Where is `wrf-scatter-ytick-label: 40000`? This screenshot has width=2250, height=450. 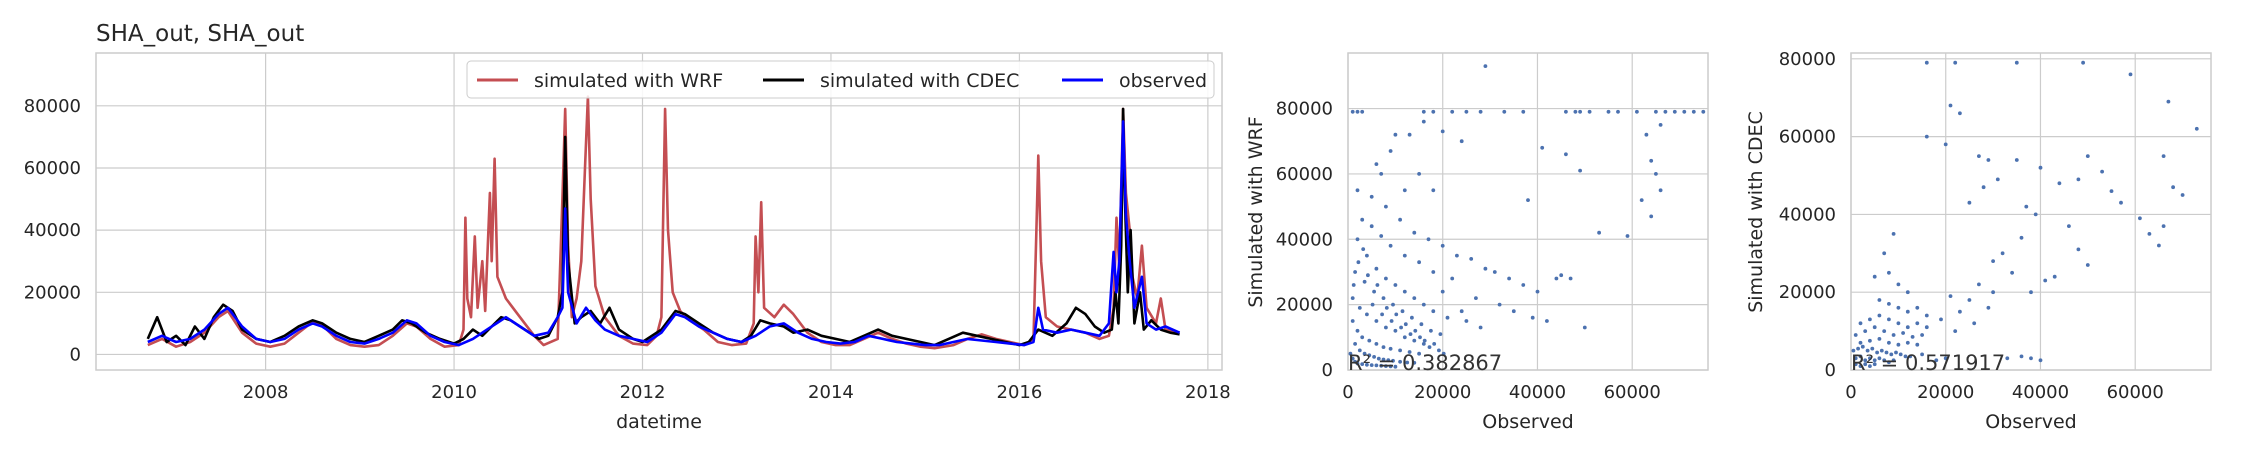 wrf-scatter-ytick-label: 40000 is located at coordinates (1304, 239).